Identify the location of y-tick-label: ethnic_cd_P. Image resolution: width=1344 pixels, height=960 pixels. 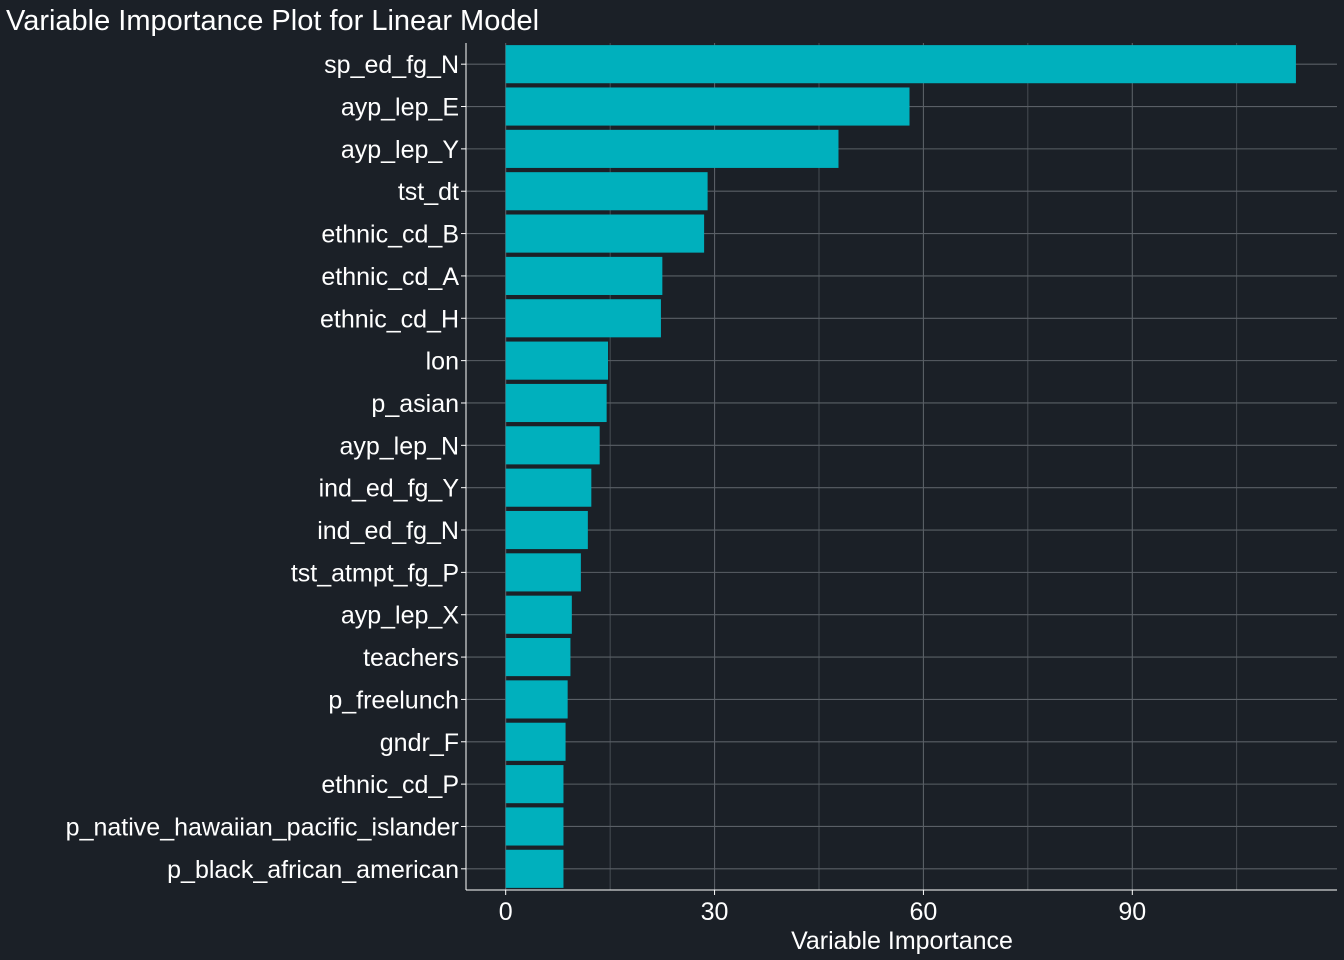
(390, 785).